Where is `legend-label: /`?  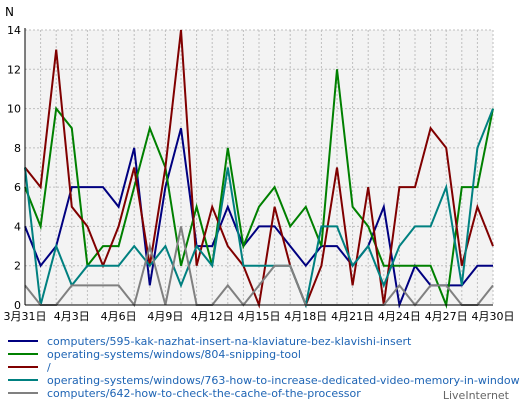 legend-label: / is located at coordinates (49, 367).